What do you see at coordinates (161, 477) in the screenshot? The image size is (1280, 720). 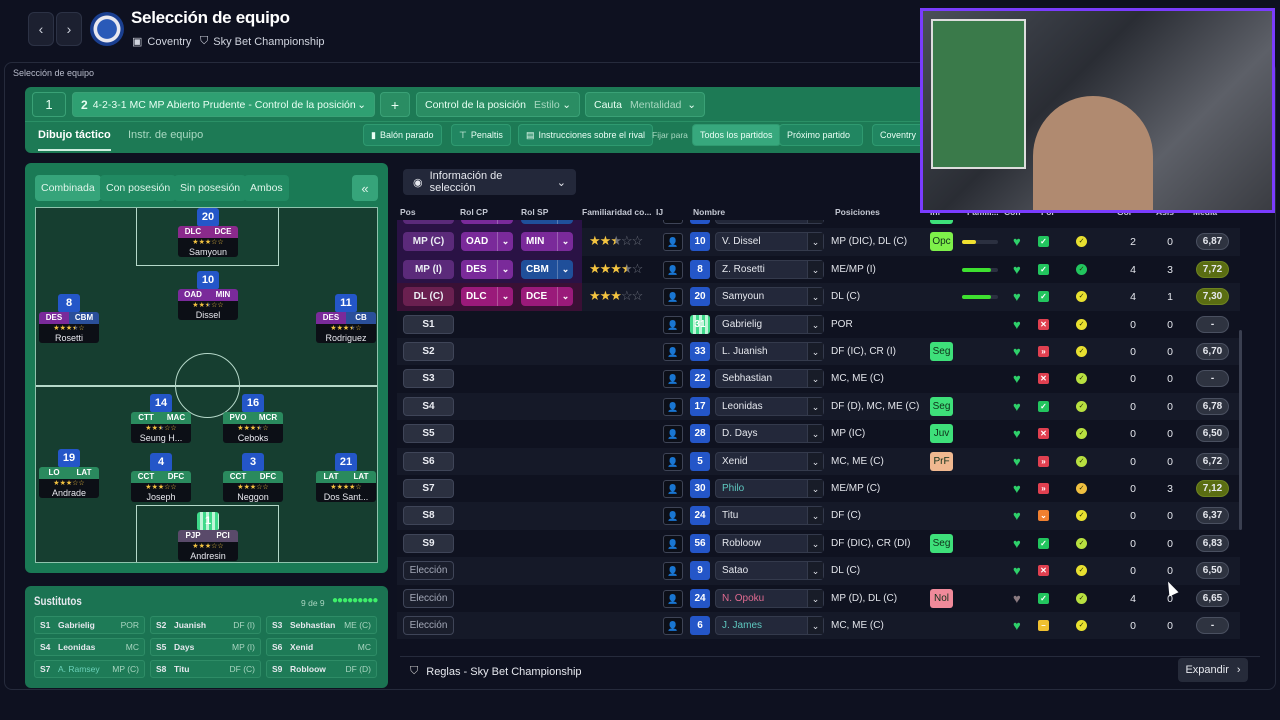 I see `pitch-player-card: 4 CCT DFC ★★★☆☆ Joseph` at bounding box center [161, 477].